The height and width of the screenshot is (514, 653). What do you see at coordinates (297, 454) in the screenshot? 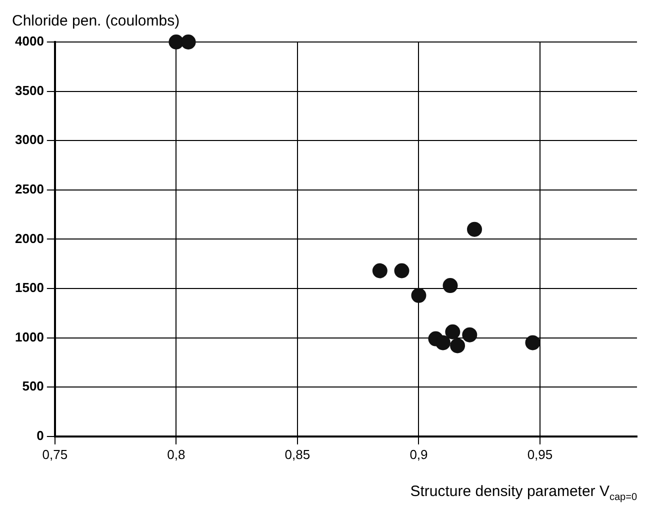
I see `x-tick-label: 0,85` at bounding box center [297, 454].